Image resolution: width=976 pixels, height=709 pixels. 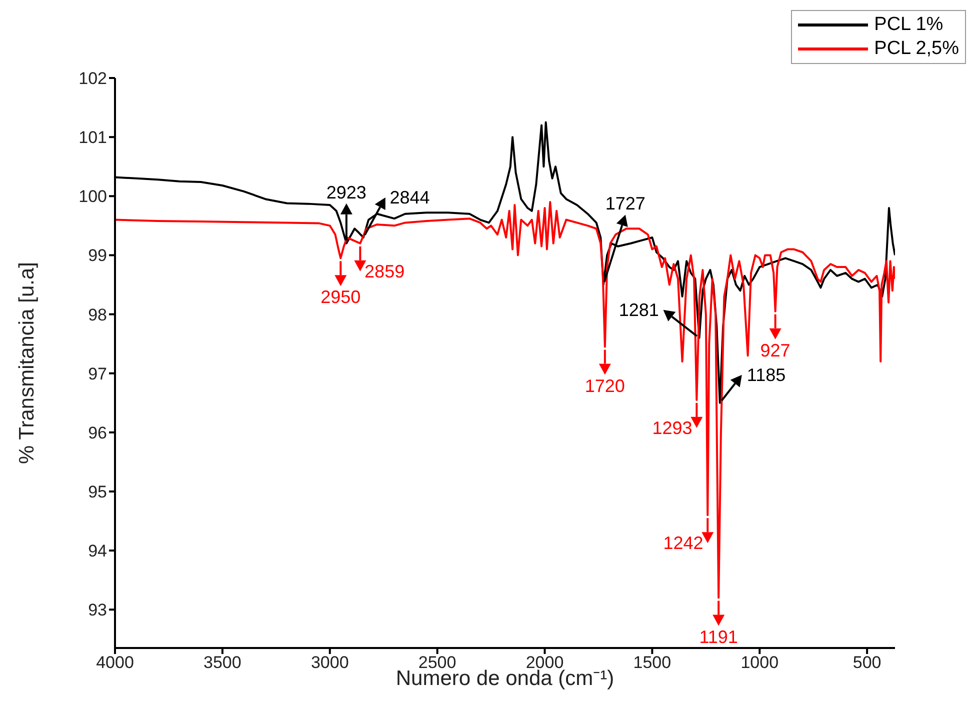 I want to click on annotation: 2844, so click(x=410, y=197).